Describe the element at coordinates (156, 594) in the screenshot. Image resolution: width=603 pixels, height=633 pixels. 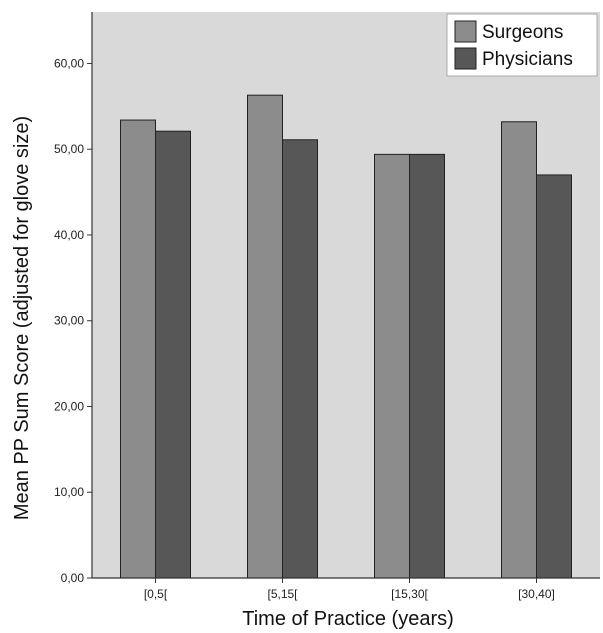
I see `x-tick-label-0: [0,5[` at that location.